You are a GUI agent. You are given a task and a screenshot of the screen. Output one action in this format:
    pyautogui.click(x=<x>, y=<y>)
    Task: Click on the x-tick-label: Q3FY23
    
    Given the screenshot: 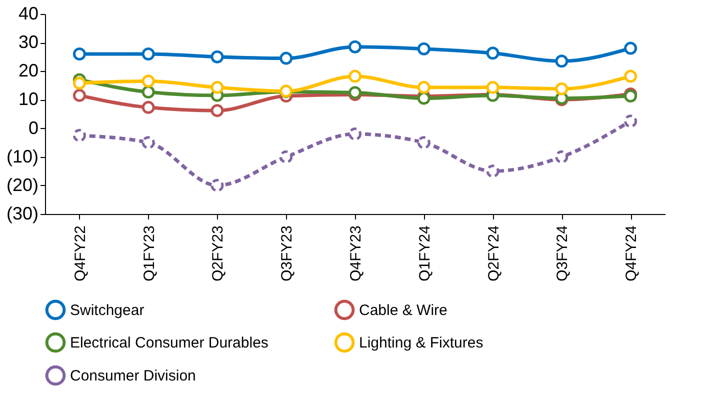 What is the action you would take?
    pyautogui.click(x=287, y=254)
    